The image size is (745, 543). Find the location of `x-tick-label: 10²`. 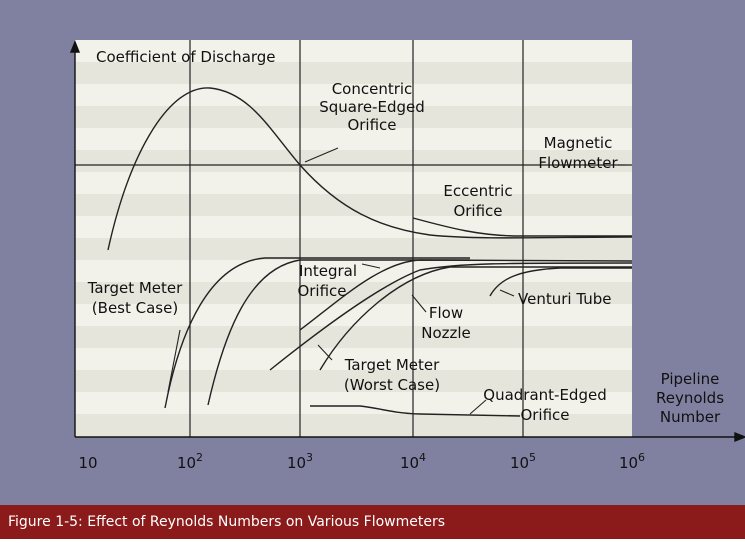

x-tick-label: 10² is located at coordinates (190, 461).